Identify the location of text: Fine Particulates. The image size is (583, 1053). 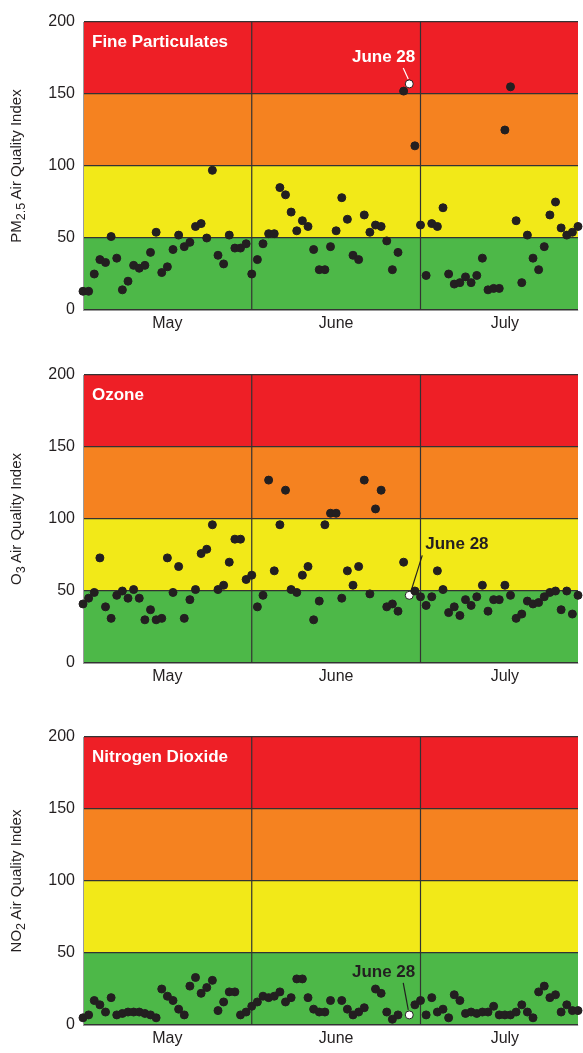
(160, 41).